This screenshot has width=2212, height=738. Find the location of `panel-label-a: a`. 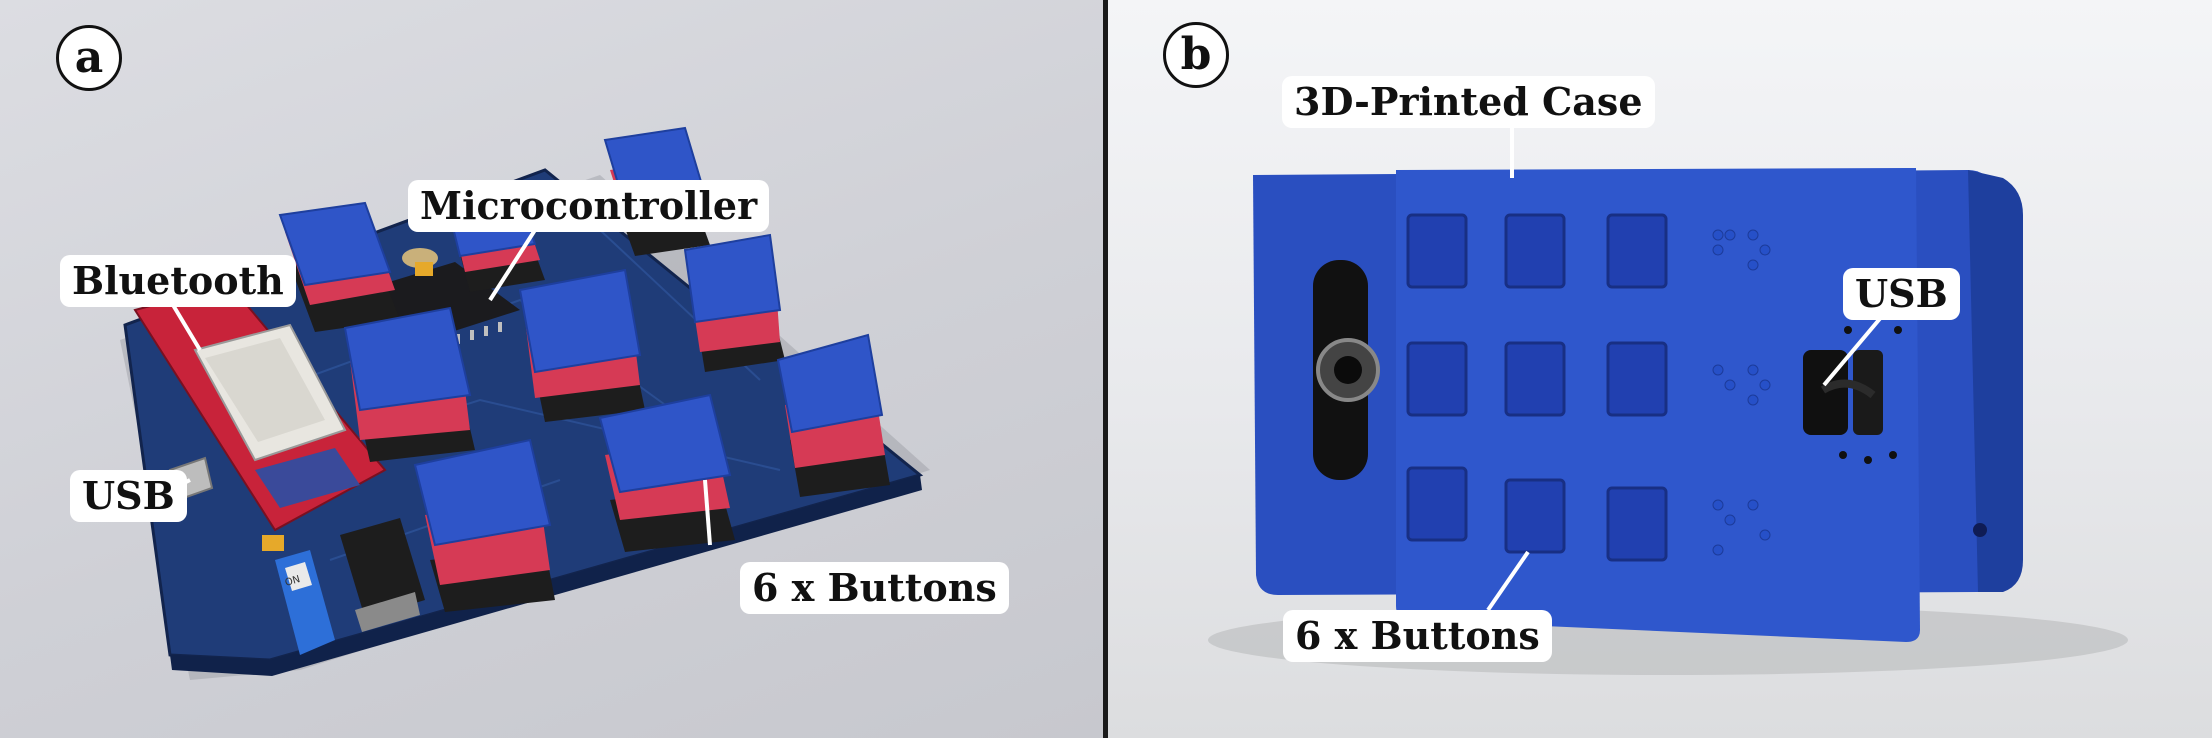

panel-label-a: a is located at coordinates (89, 58).